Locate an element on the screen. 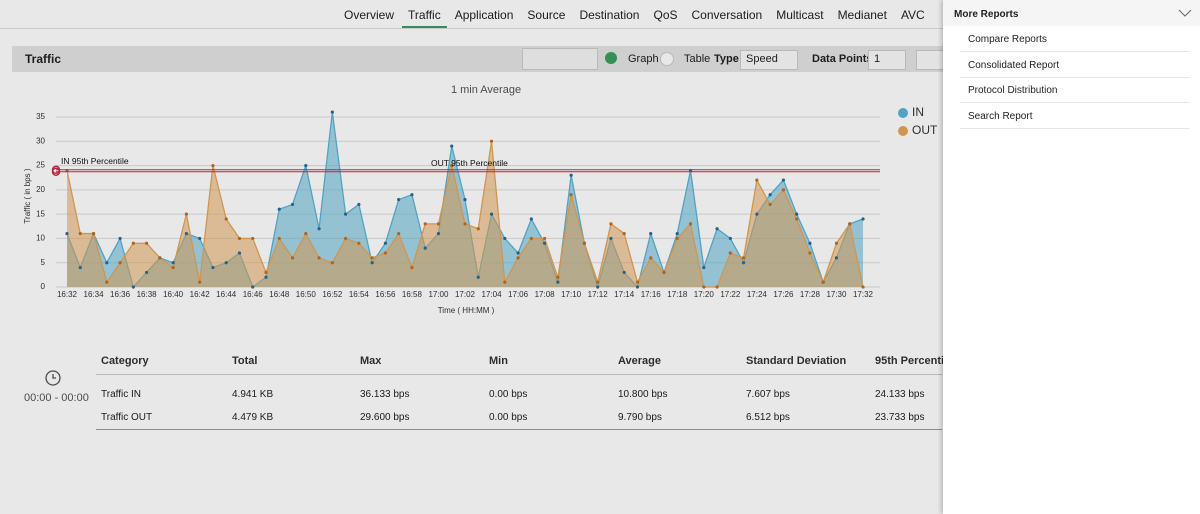  cell: 4.941 KB is located at coordinates (253, 394).